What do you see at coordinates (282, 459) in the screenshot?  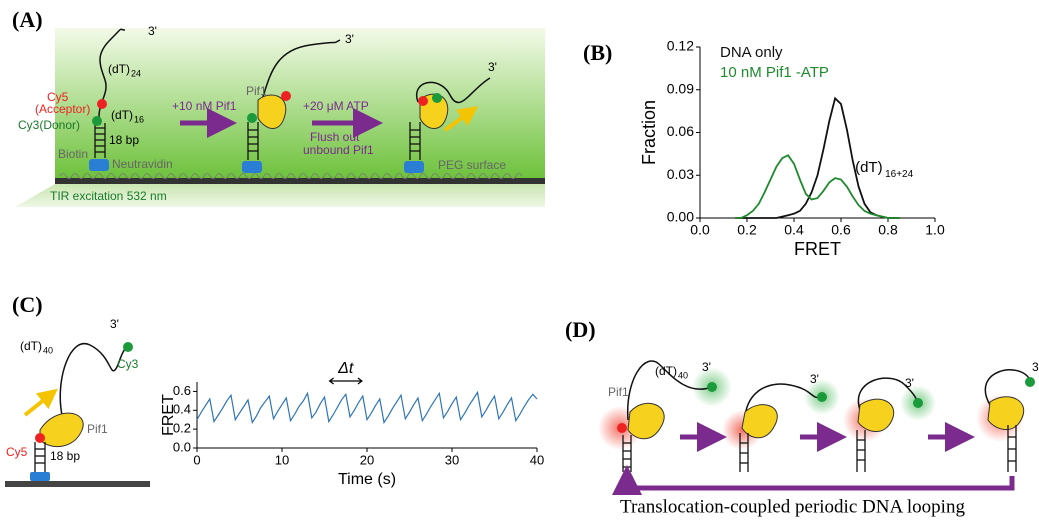 I see `x-tick-label: 10` at bounding box center [282, 459].